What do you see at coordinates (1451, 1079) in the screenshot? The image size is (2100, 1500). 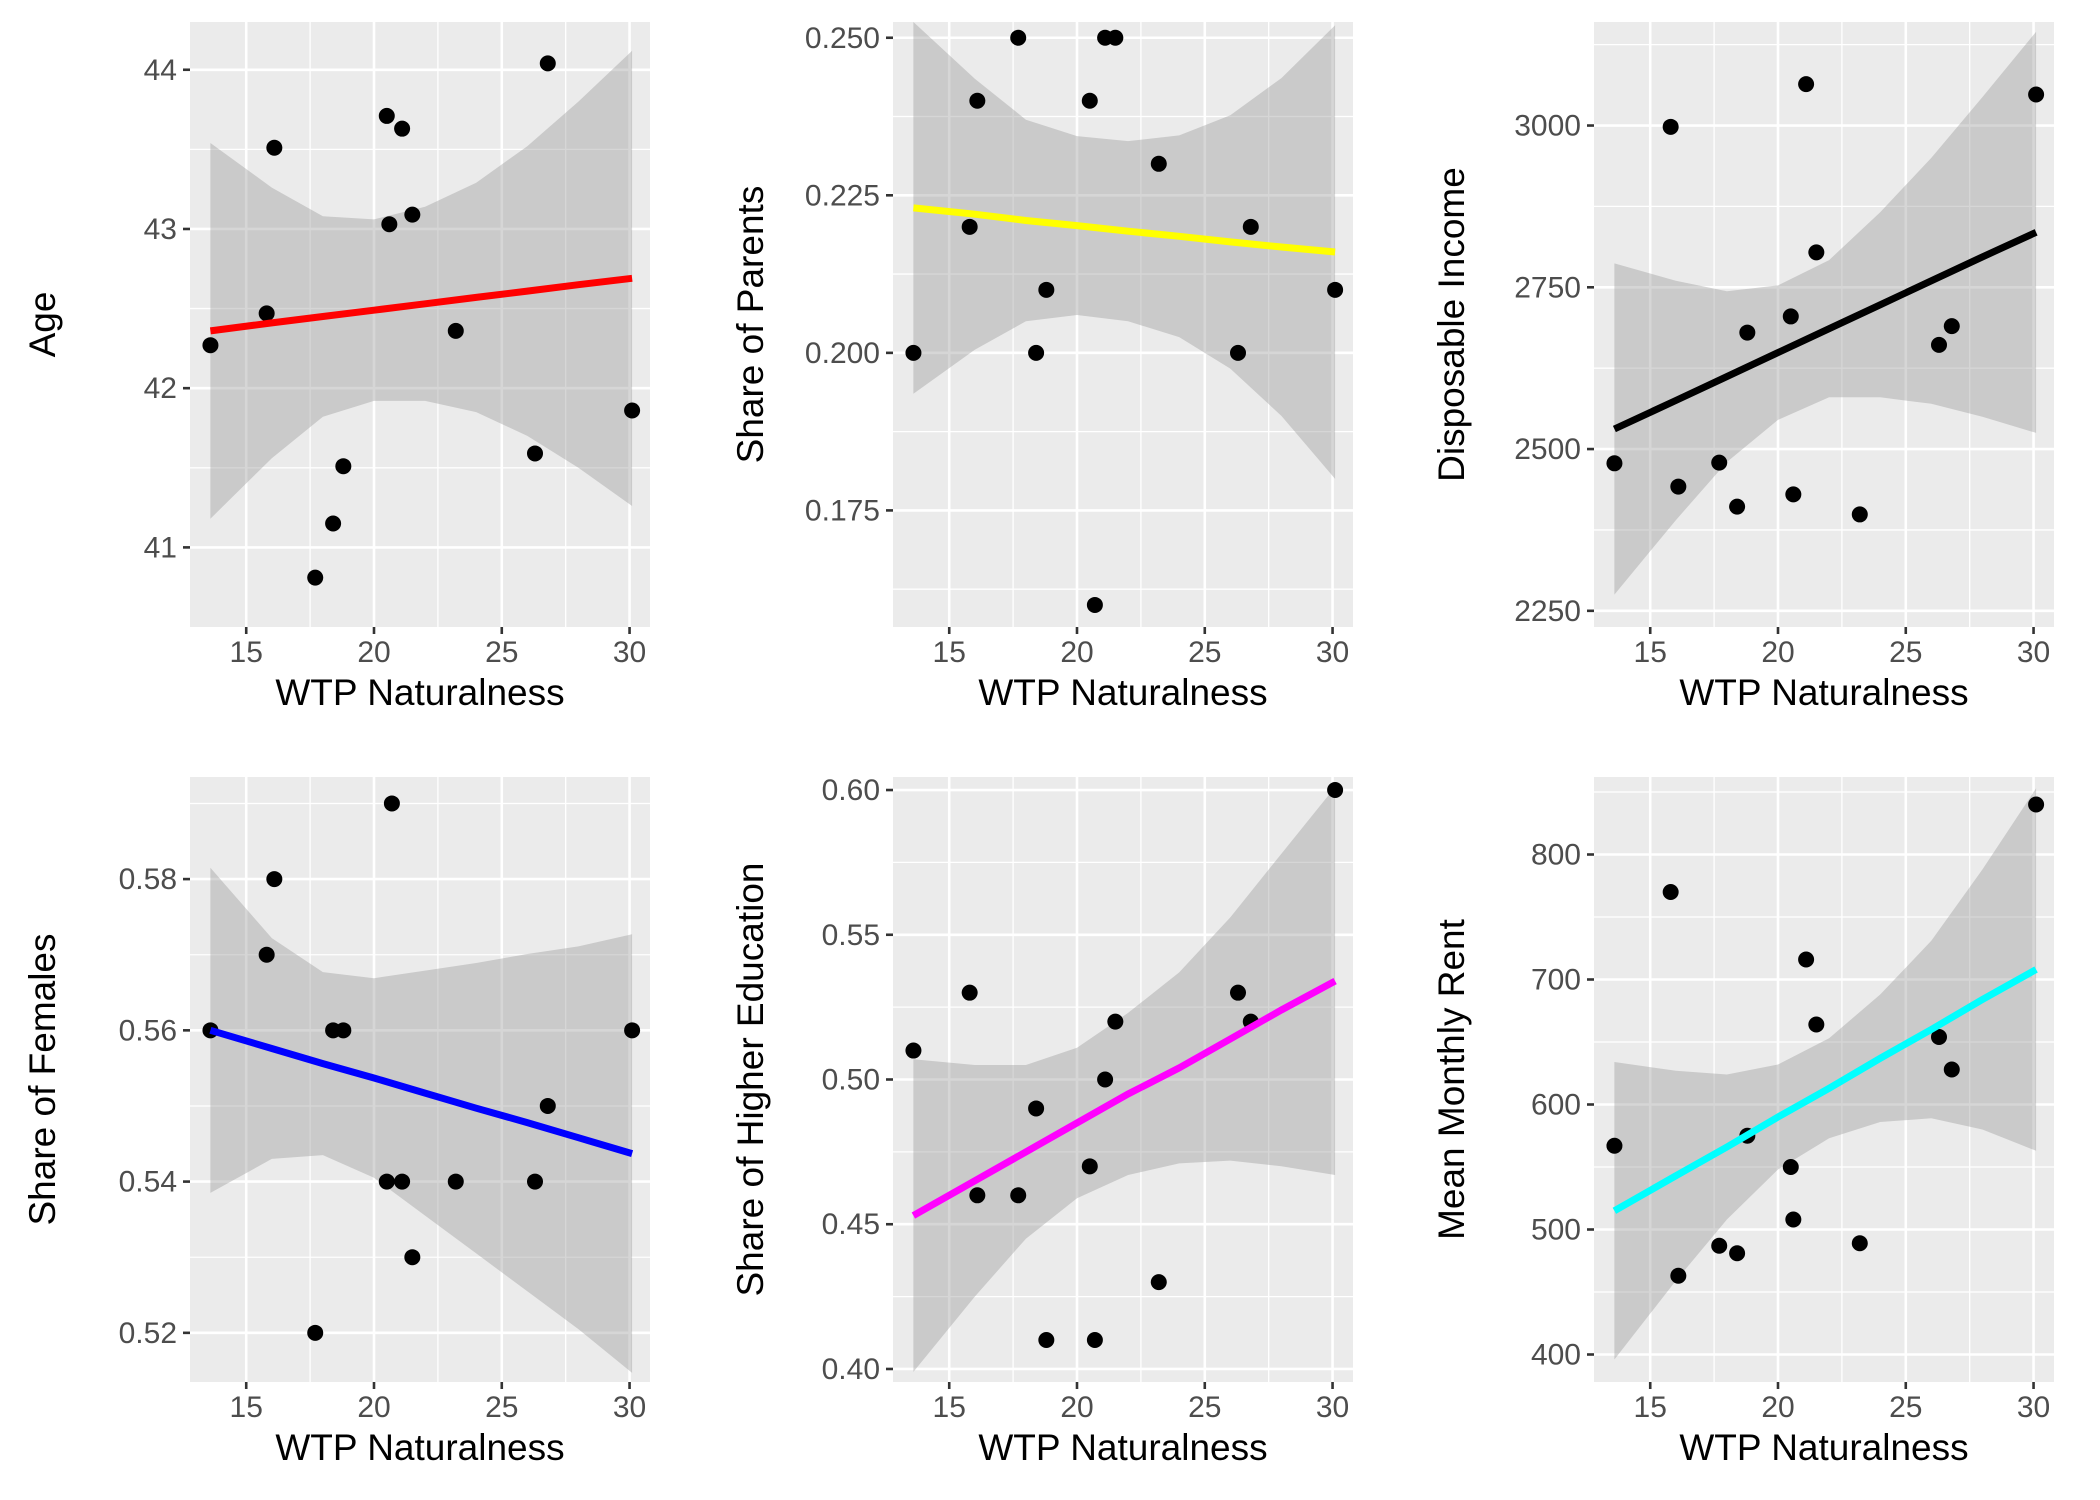 I see `y-axis-title: Mean Monthly Rent` at bounding box center [1451, 1079].